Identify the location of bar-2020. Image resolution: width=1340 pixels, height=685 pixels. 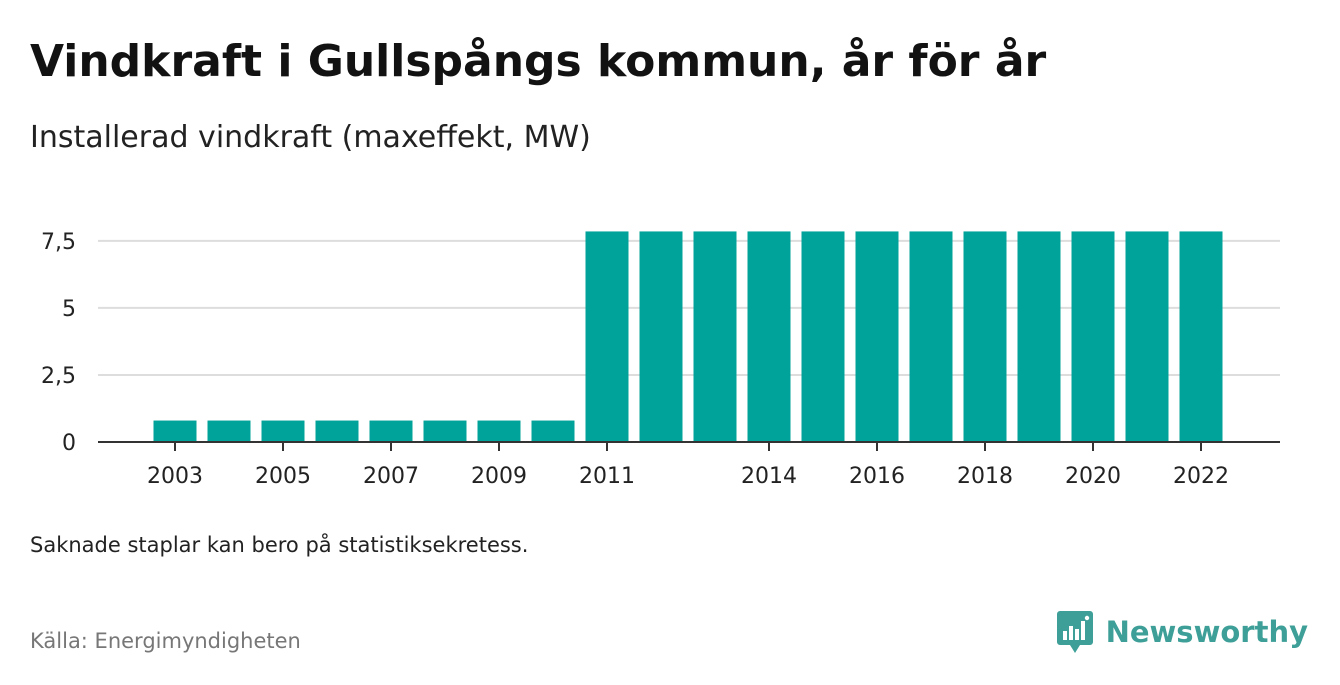
(1093, 336).